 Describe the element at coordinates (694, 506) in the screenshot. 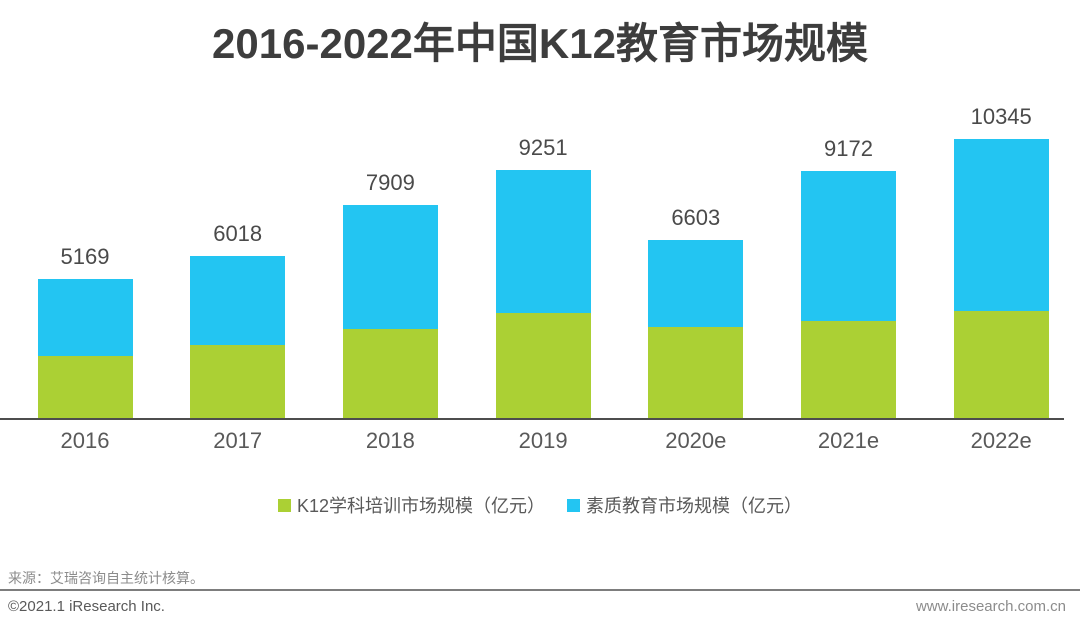

I see `legend-label-quality-education: 素质教育市场规模（亿元）` at that location.